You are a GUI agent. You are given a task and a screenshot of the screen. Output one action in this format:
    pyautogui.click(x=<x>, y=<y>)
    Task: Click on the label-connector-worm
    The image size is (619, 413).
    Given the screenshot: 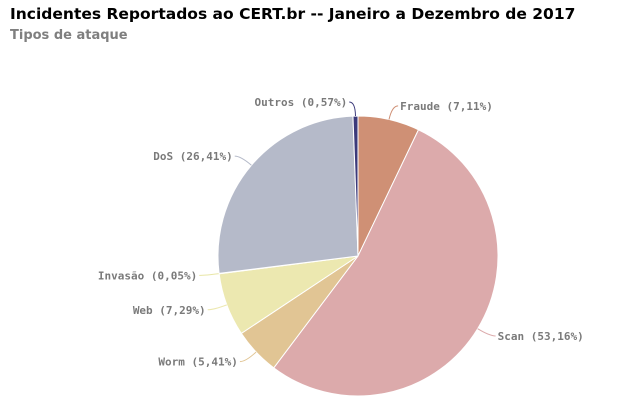 What is the action you would take?
    pyautogui.click(x=248, y=357)
    